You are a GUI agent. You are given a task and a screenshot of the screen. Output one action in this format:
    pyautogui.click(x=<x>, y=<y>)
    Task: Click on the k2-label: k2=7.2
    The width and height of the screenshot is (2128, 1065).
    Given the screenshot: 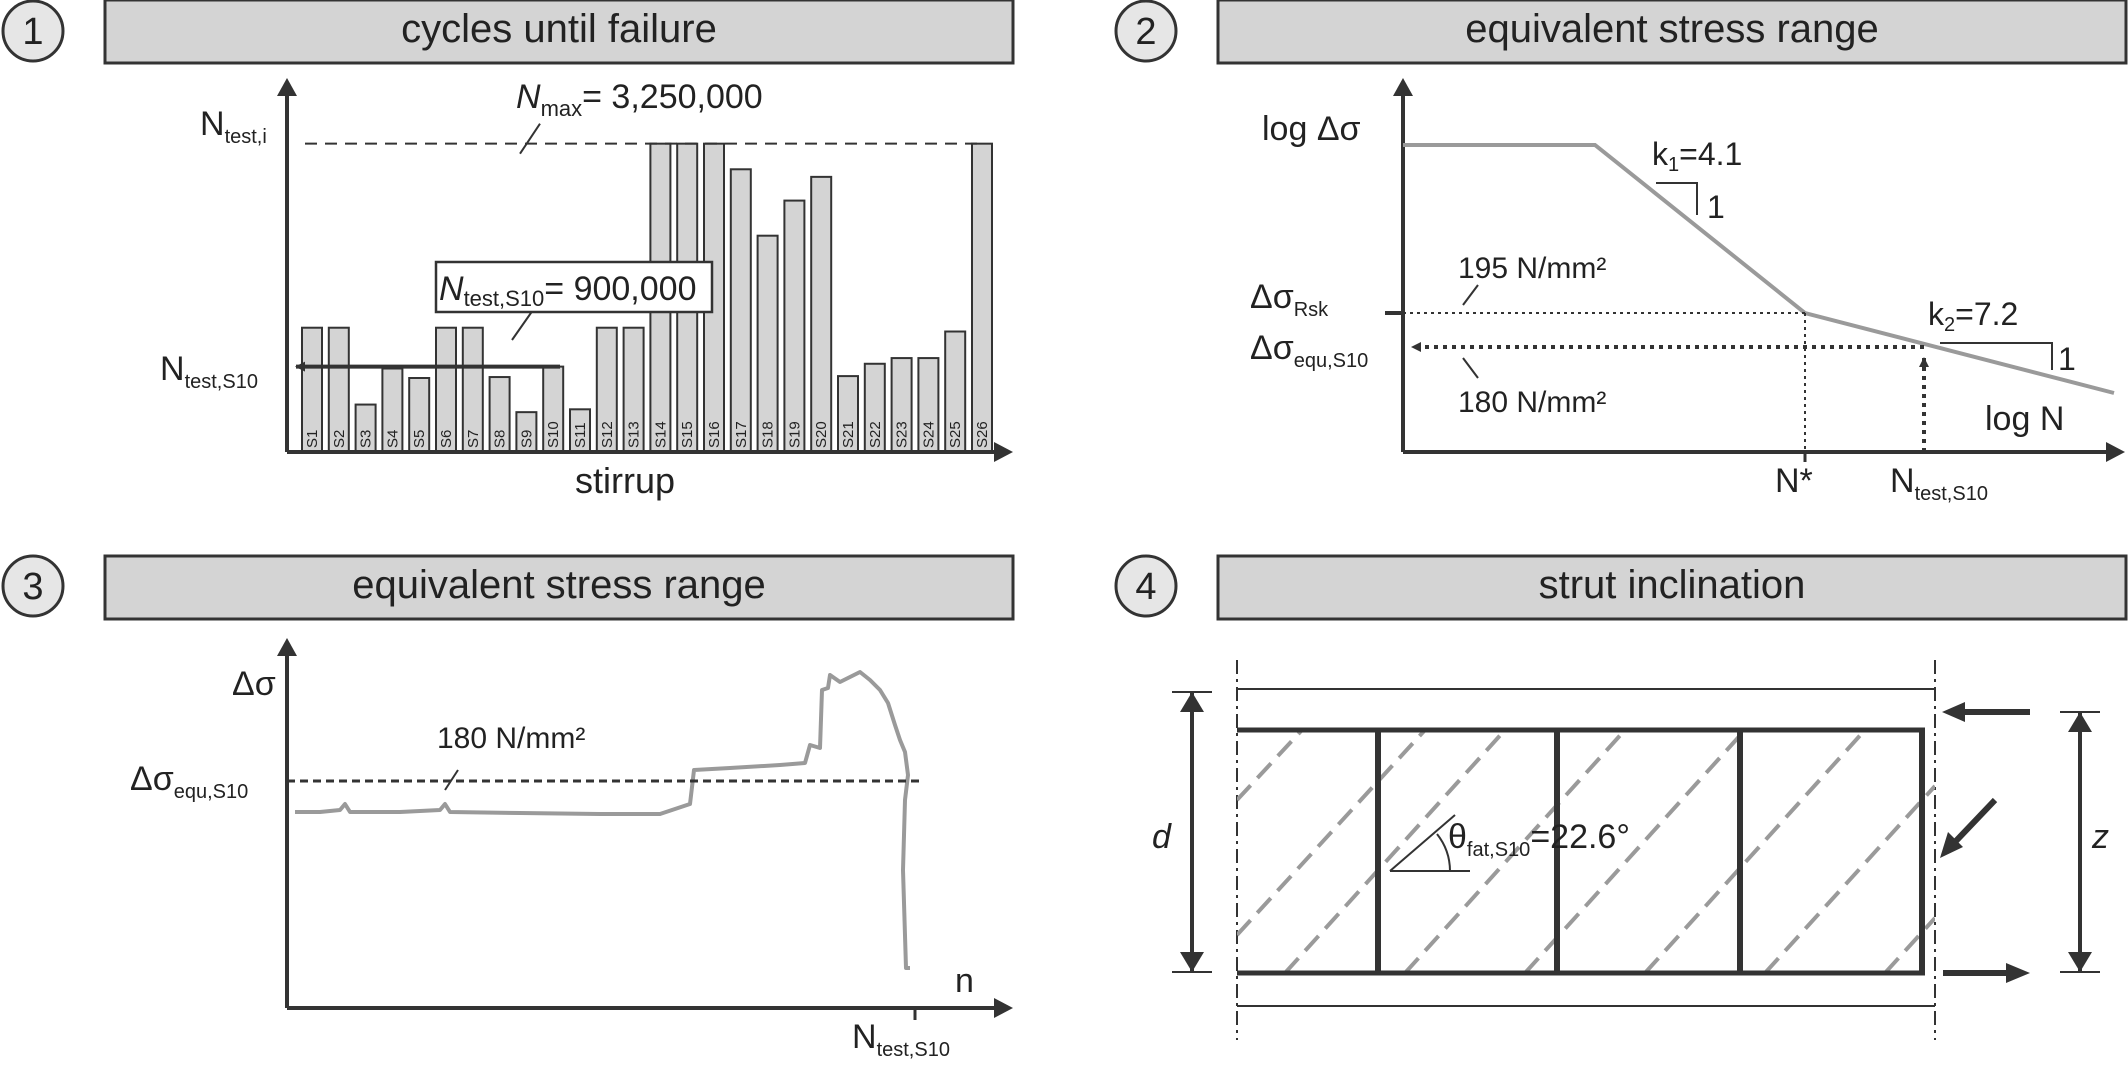 What is the action you would take?
    pyautogui.click(x=1973, y=316)
    